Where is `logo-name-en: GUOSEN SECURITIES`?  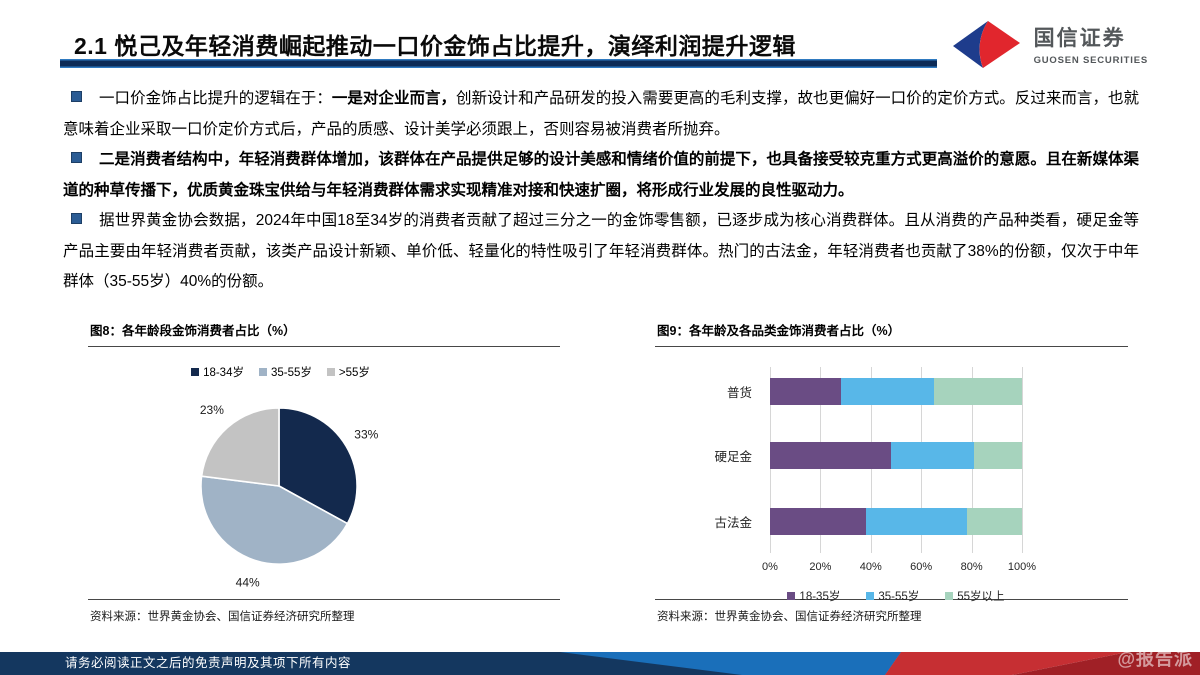
logo-name-en: GUOSEN SECURITIES is located at coordinates (1090, 60).